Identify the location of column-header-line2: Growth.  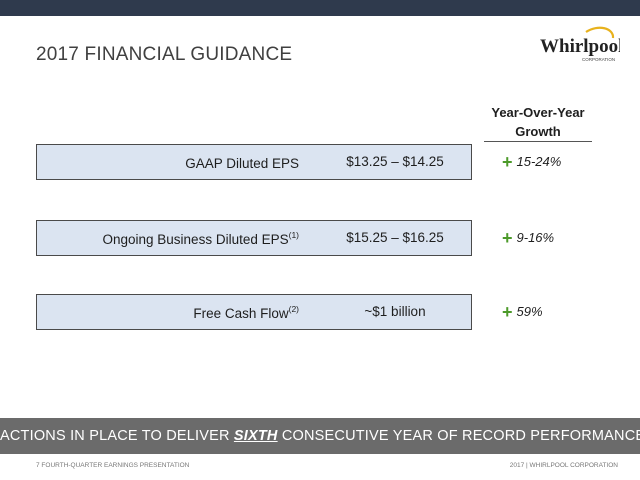
(538, 131).